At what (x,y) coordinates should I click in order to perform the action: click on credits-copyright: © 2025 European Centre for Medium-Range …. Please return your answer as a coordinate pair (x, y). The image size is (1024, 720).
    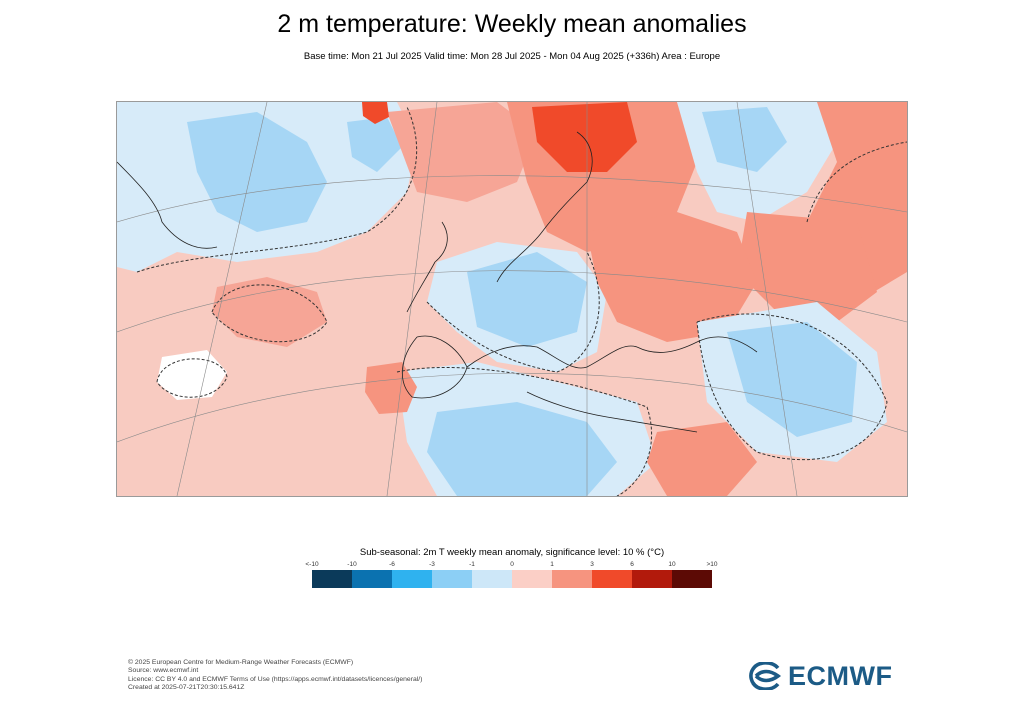
    Looking at the image, I should click on (241, 662).